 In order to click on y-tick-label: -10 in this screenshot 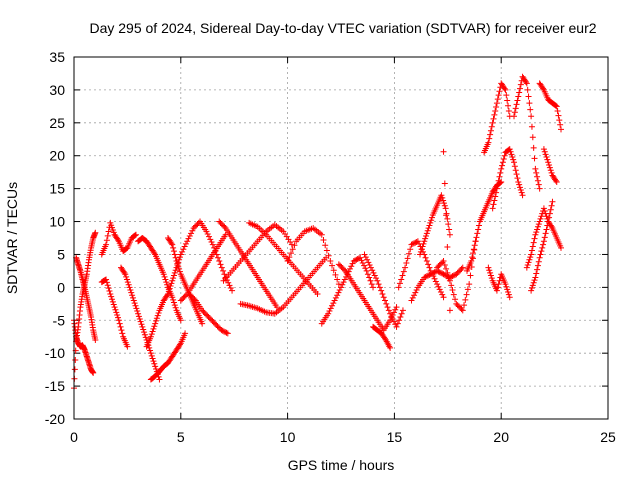, I will do `click(55, 353)`.